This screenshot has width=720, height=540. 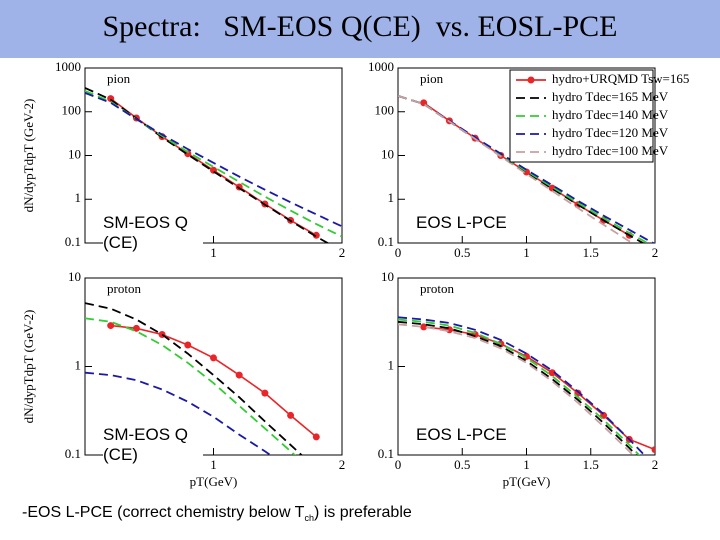 What do you see at coordinates (362, 512) in the screenshot?
I see `footer-text: ) is preferable` at bounding box center [362, 512].